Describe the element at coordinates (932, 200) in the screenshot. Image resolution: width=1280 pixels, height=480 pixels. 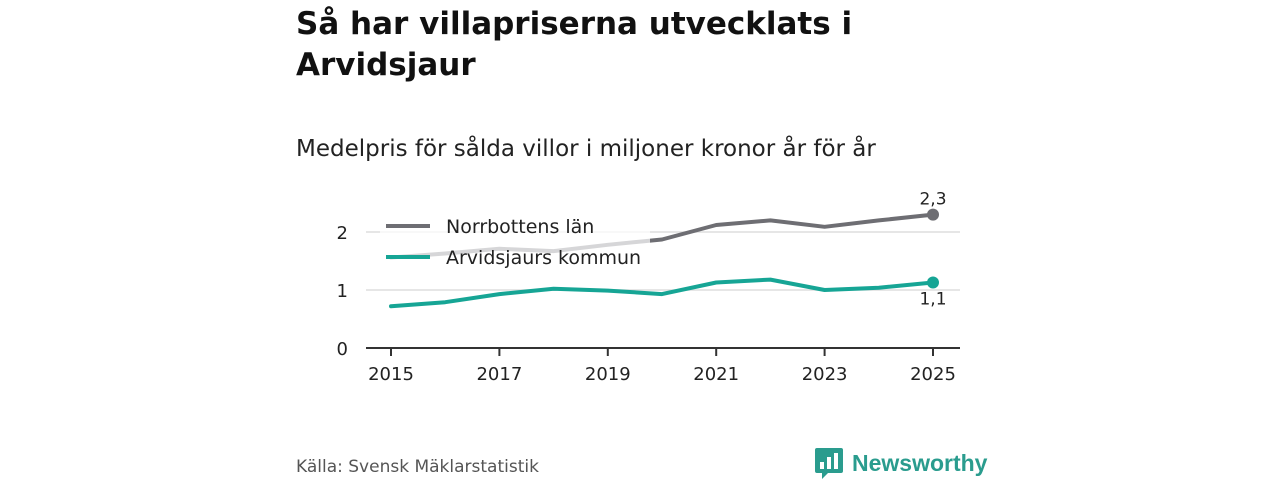
I see `series-end-label: 2,3` at that location.